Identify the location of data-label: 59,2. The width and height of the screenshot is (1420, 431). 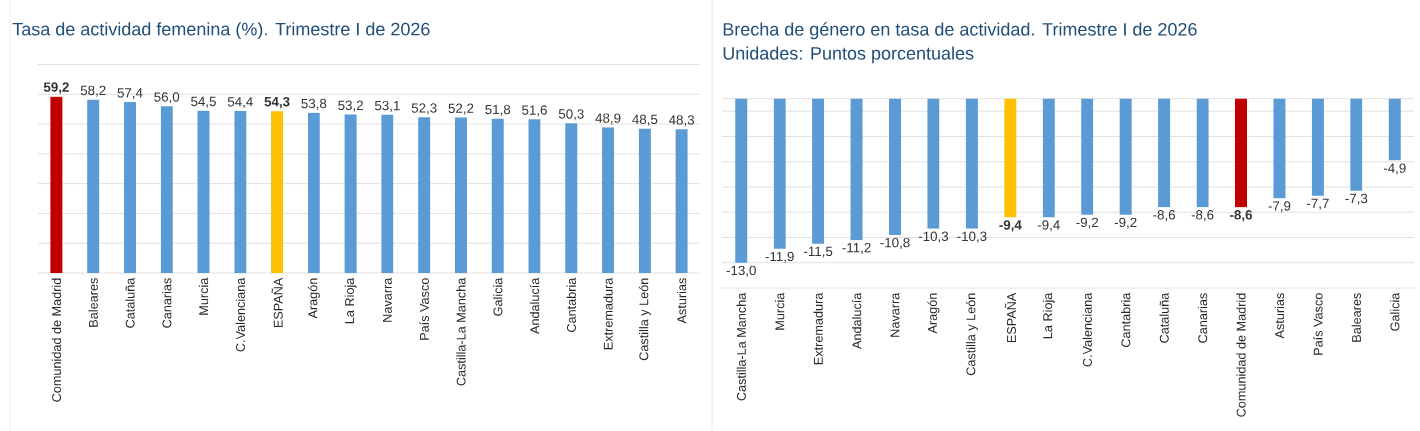
(56, 88).